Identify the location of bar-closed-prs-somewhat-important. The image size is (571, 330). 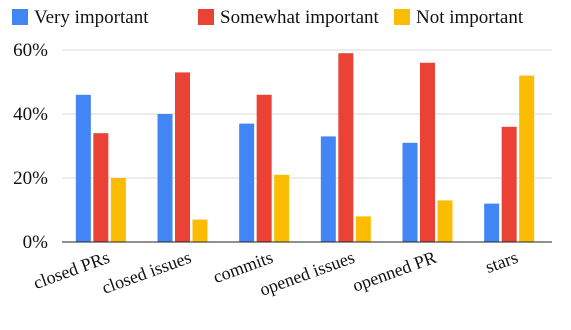
(101, 187).